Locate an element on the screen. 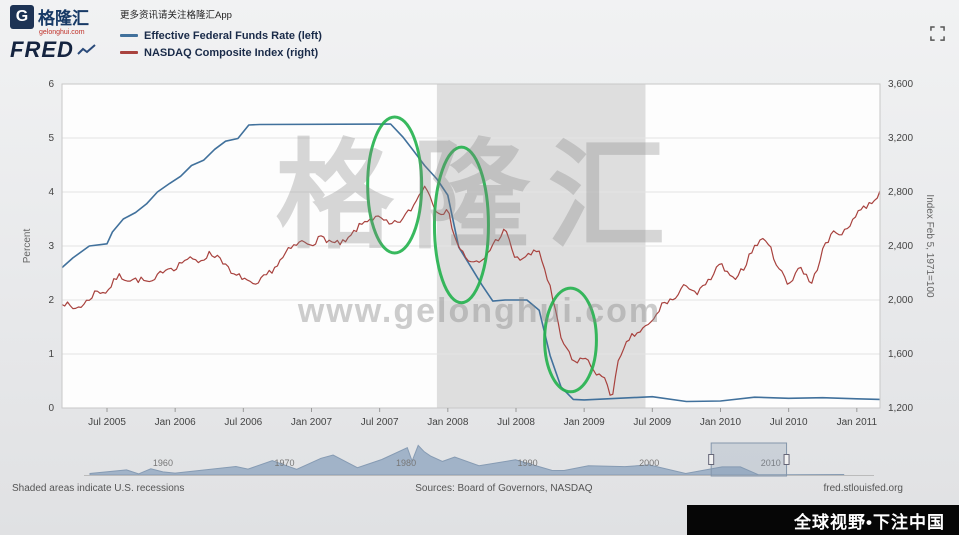  svg-text: 2,800 is located at coordinates (900, 192).